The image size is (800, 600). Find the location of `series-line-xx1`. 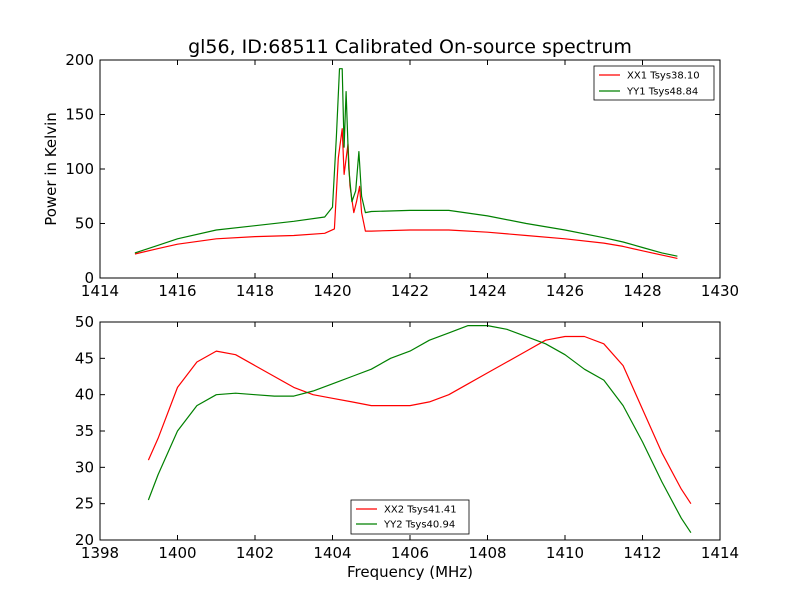

series-line-xx1 is located at coordinates (406, 193).